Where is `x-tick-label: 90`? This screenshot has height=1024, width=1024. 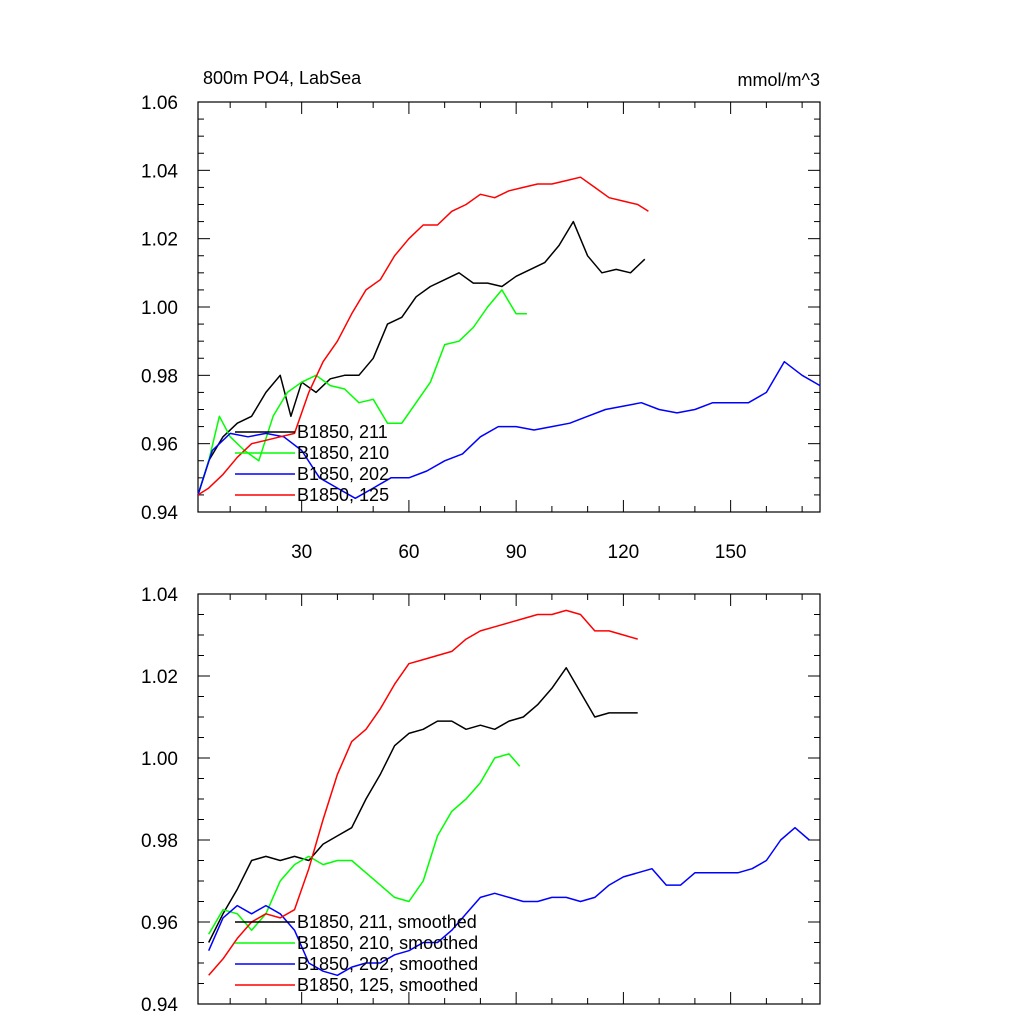 x-tick-label: 90 is located at coordinates (516, 552).